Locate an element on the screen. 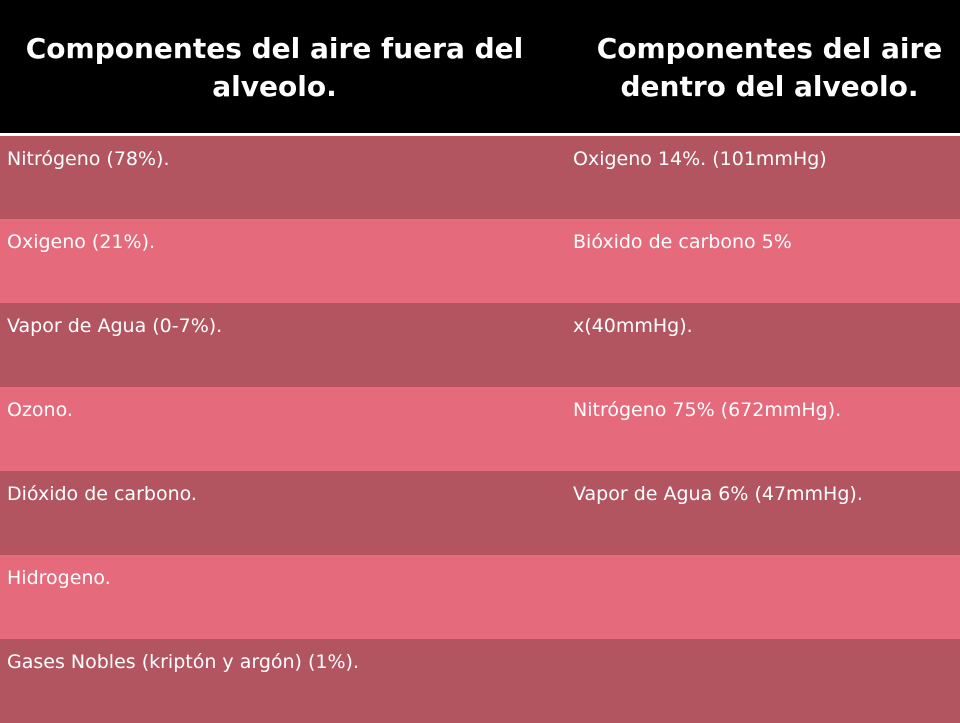 Image resolution: width=960 pixels, height=723 pixels. cell-text: Vapor de Agua (0-7%). is located at coordinates (115, 325).